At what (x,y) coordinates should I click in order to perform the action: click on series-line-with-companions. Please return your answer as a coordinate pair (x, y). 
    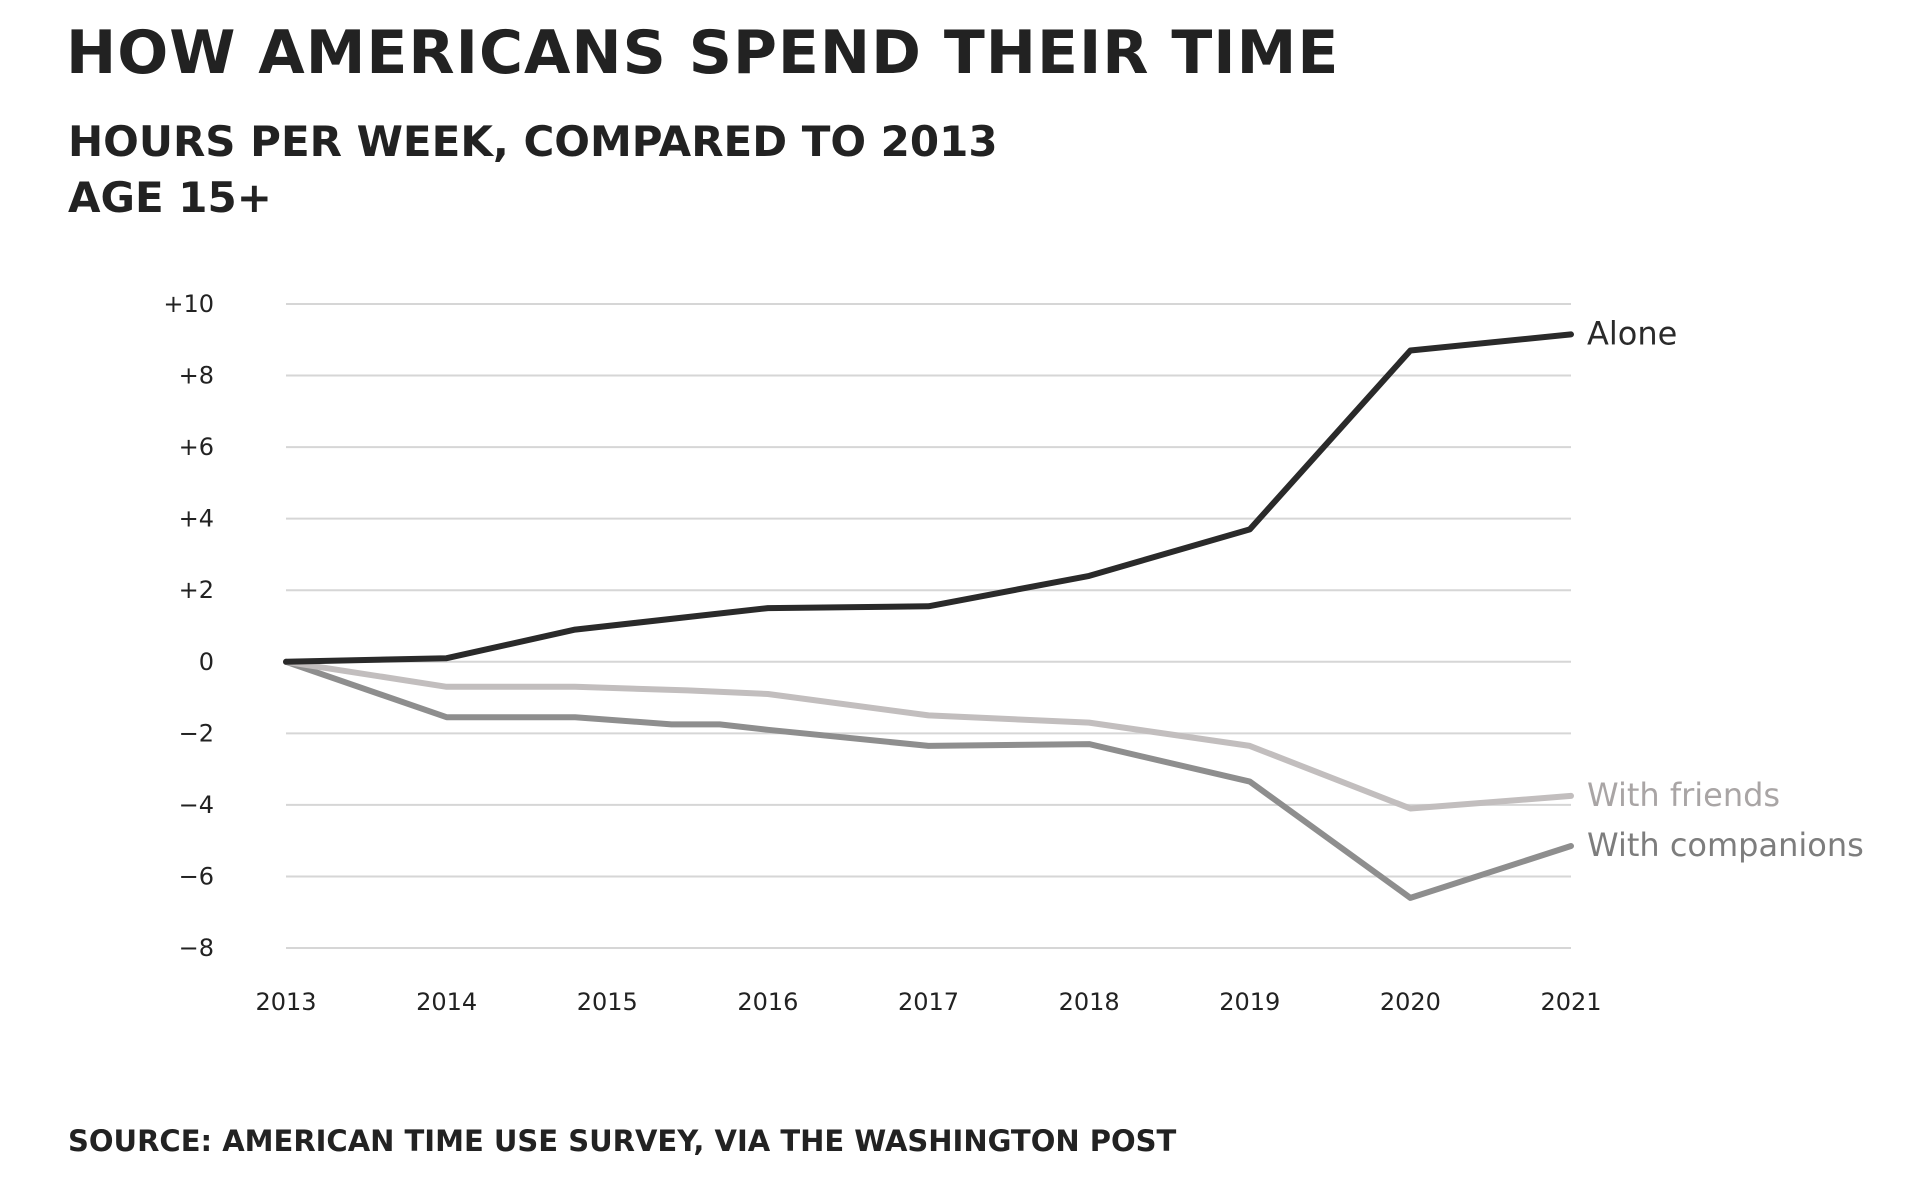
    Looking at the image, I should click on (928, 779).